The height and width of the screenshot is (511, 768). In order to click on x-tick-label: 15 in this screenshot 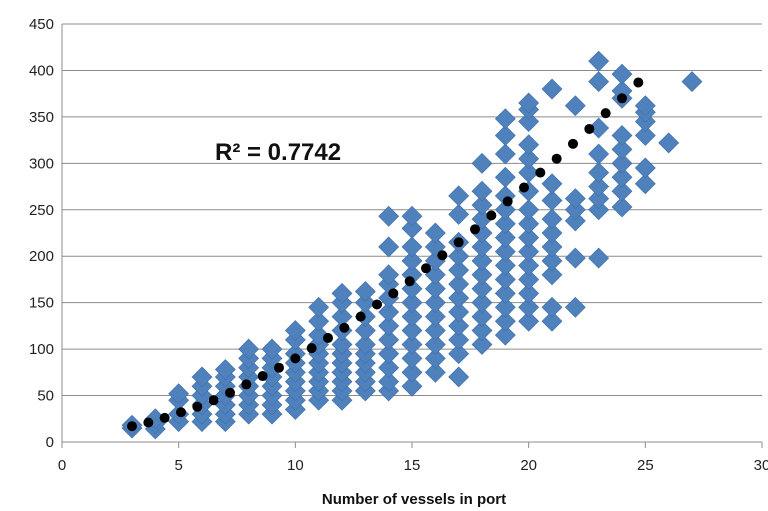, I will do `click(412, 465)`.